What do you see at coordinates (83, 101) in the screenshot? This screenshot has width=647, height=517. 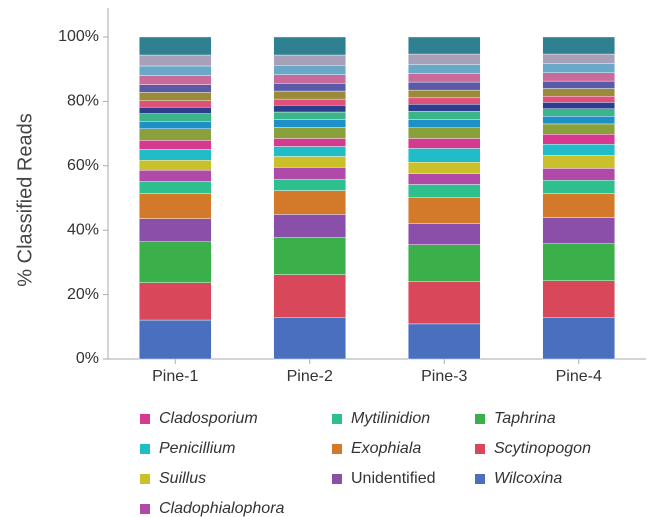 I see `y-tick-label: 80%` at bounding box center [83, 101].